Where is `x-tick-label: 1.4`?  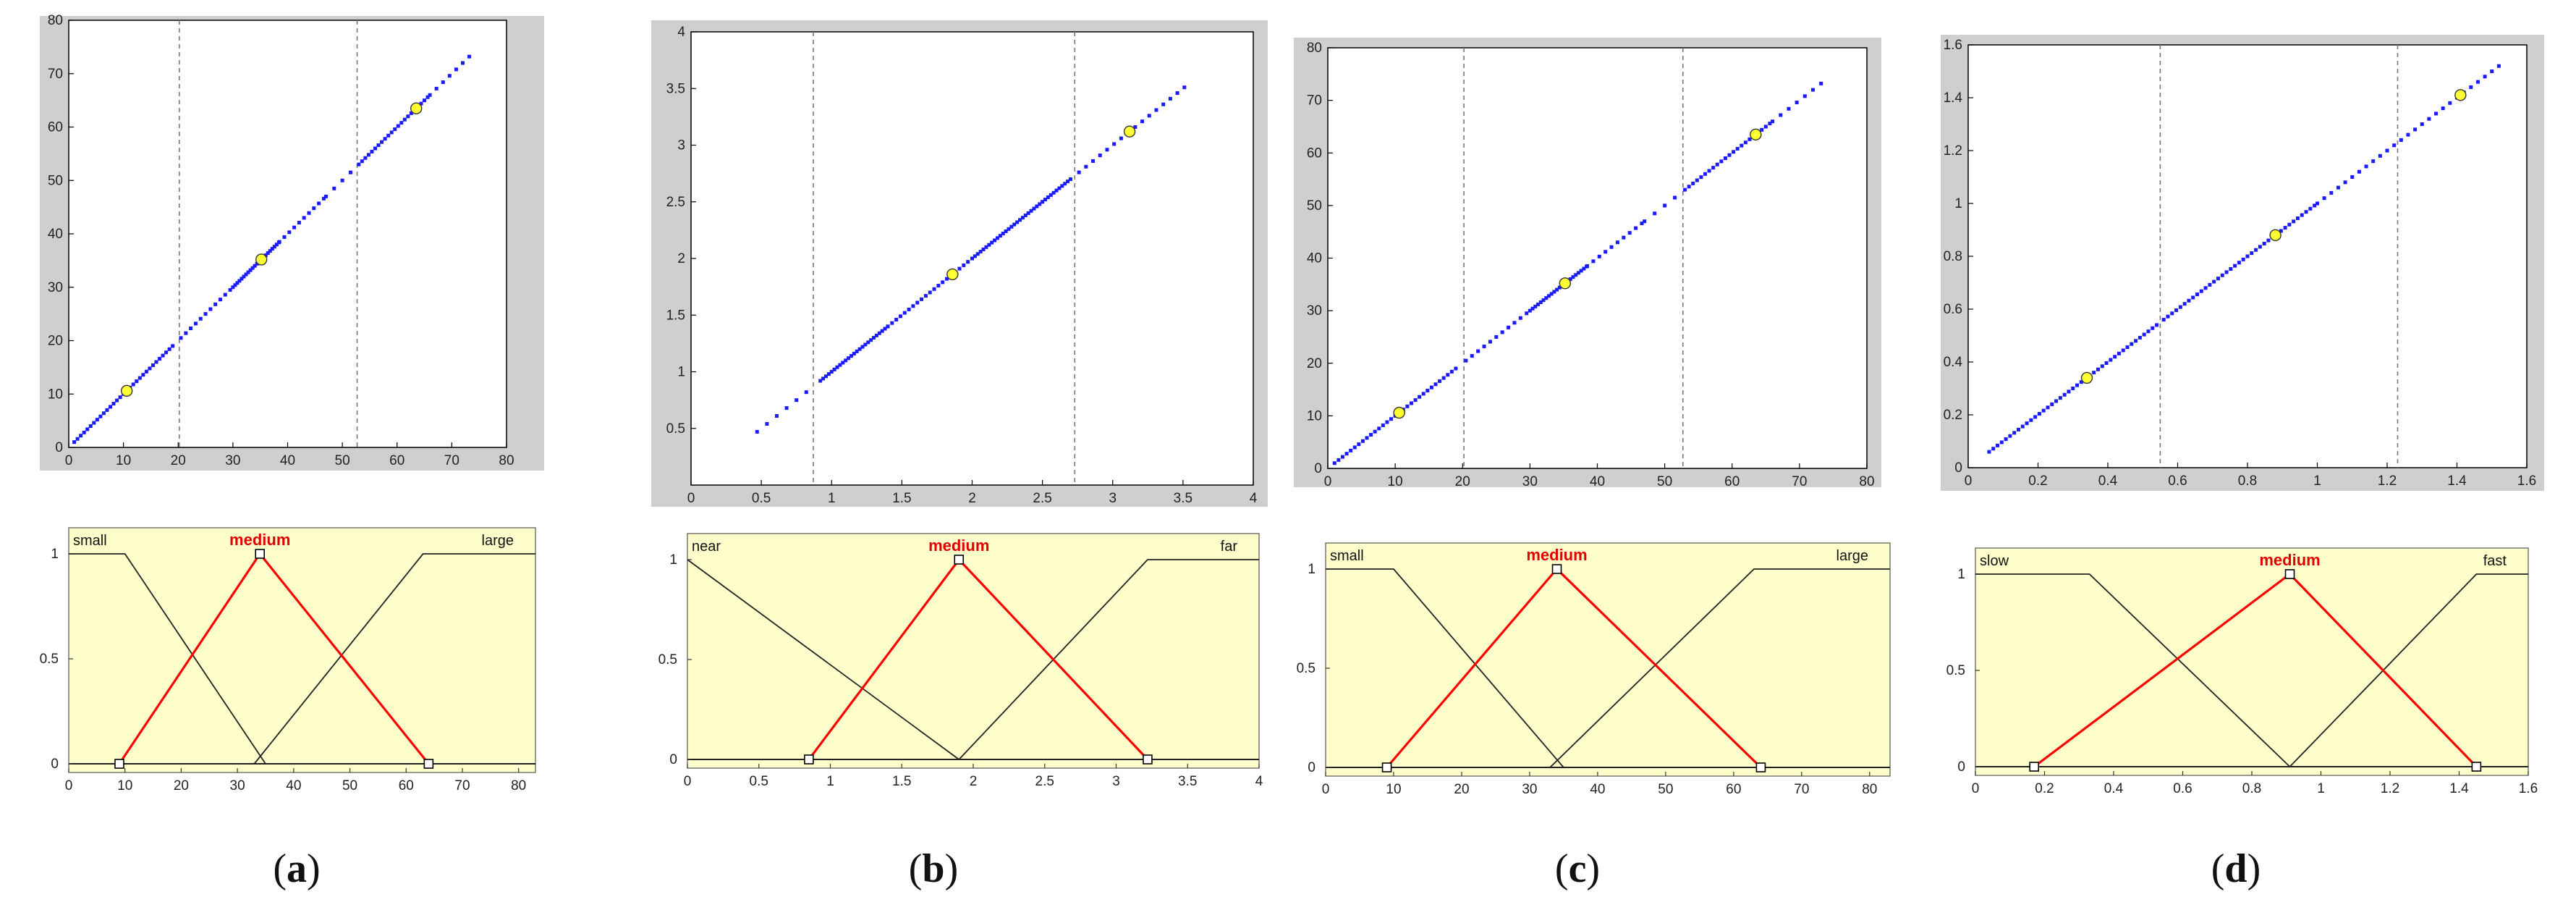
x-tick-label: 1.4 is located at coordinates (2459, 788).